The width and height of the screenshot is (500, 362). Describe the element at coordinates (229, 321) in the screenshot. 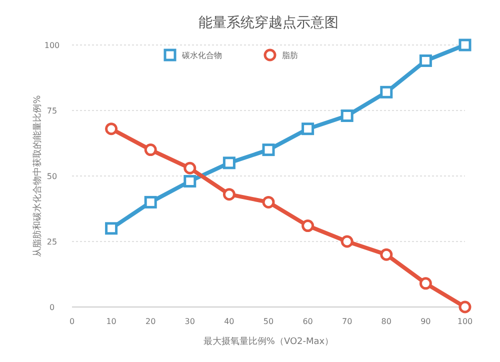

I see `x-tick-label: 40` at that location.